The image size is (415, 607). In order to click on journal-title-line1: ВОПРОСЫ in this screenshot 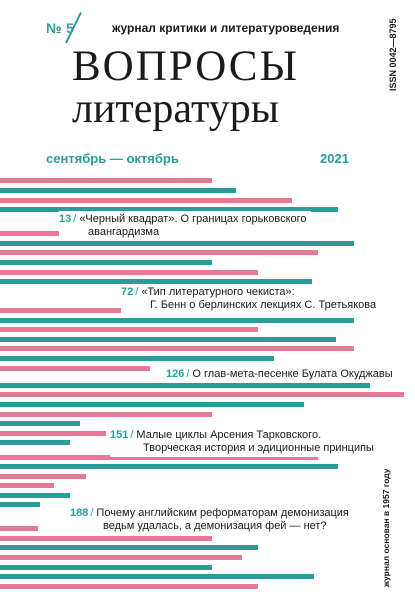, I will do `click(185, 66)`.